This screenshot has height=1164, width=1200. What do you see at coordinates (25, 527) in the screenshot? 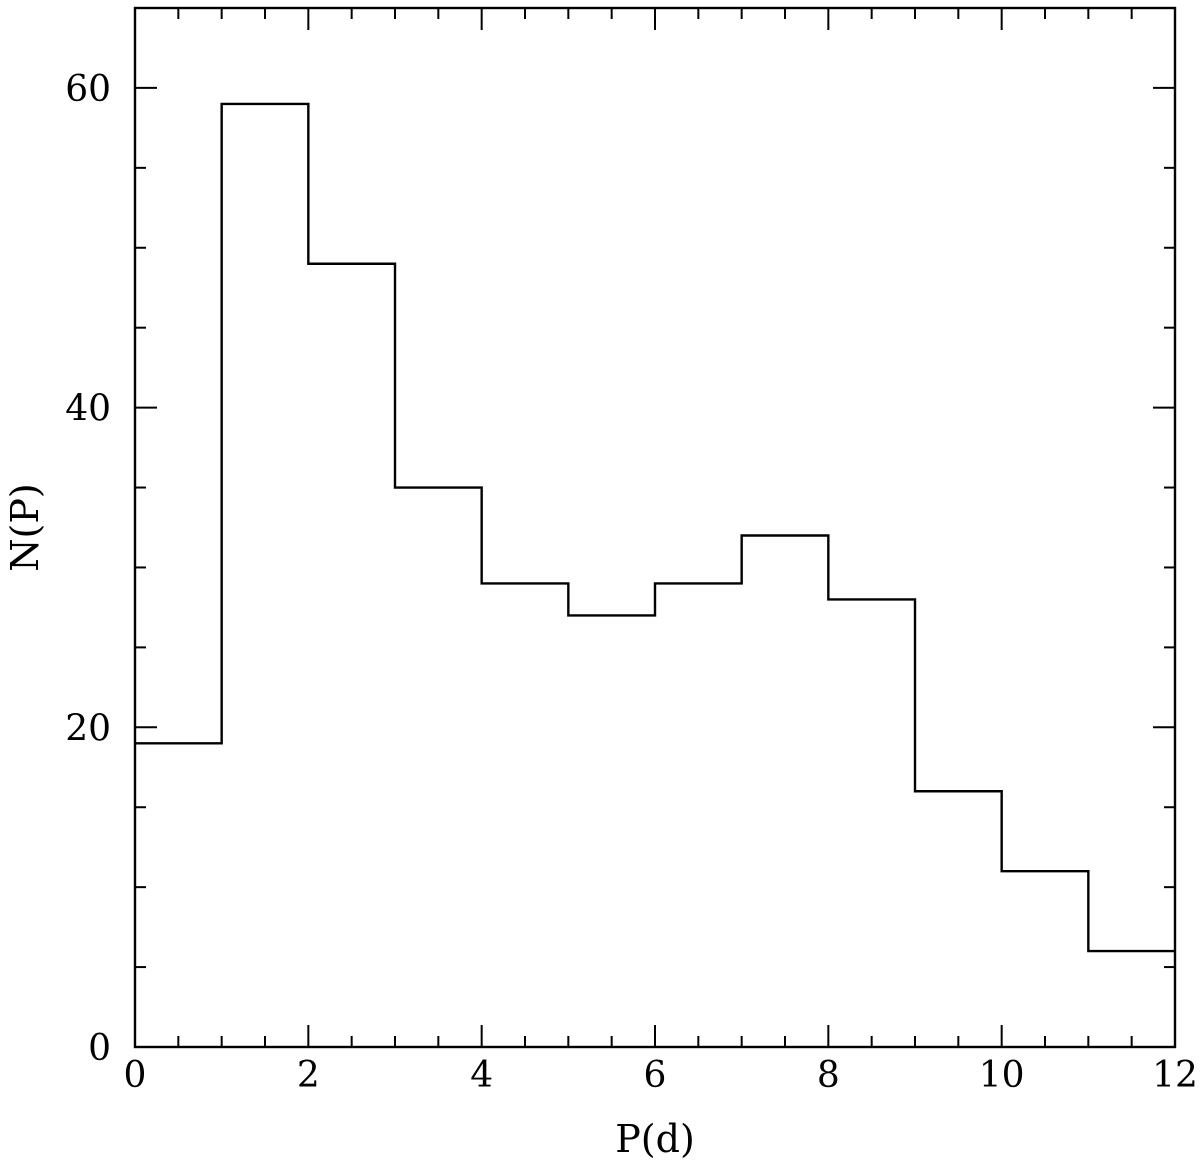
I see `y-axis-label: N(P)` at bounding box center [25, 527].